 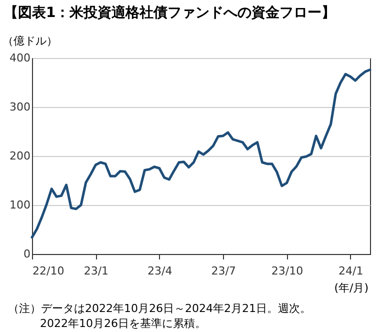 What do you see at coordinates (351, 288) in the screenshot?
I see `x-axis-title: (年/月)` at bounding box center [351, 288].